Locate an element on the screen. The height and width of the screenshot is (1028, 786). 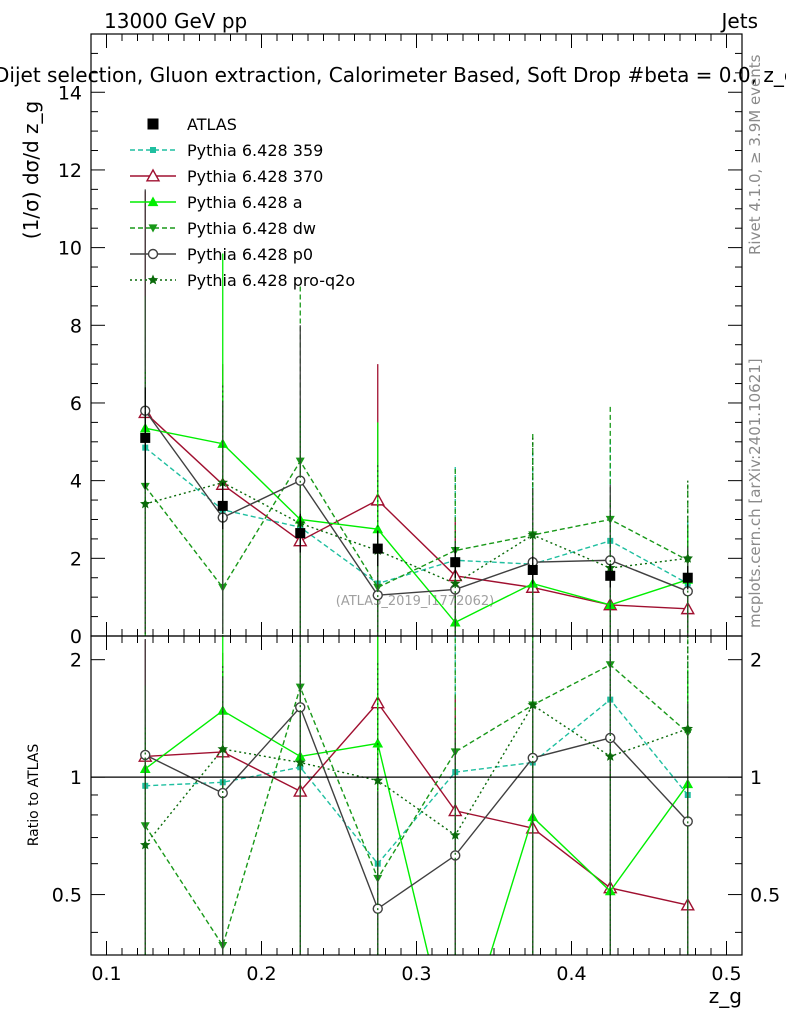
legend-label: Pythia 6.428 359 is located at coordinates (255, 150).